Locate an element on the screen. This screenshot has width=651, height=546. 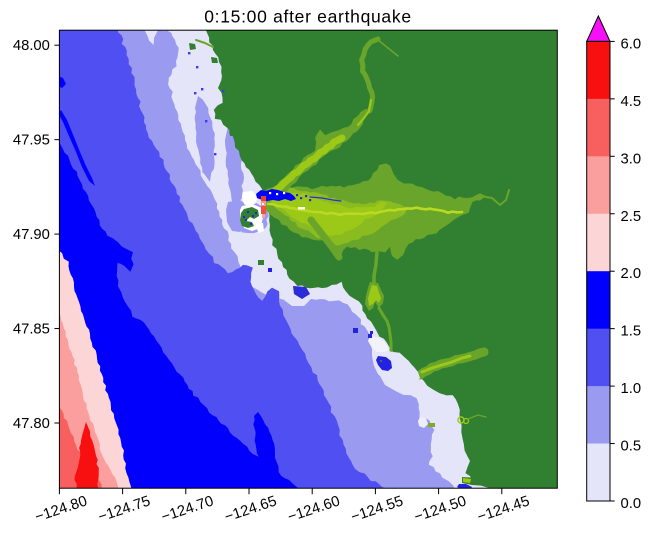
svg-text: 47.95 is located at coordinates (31, 141).